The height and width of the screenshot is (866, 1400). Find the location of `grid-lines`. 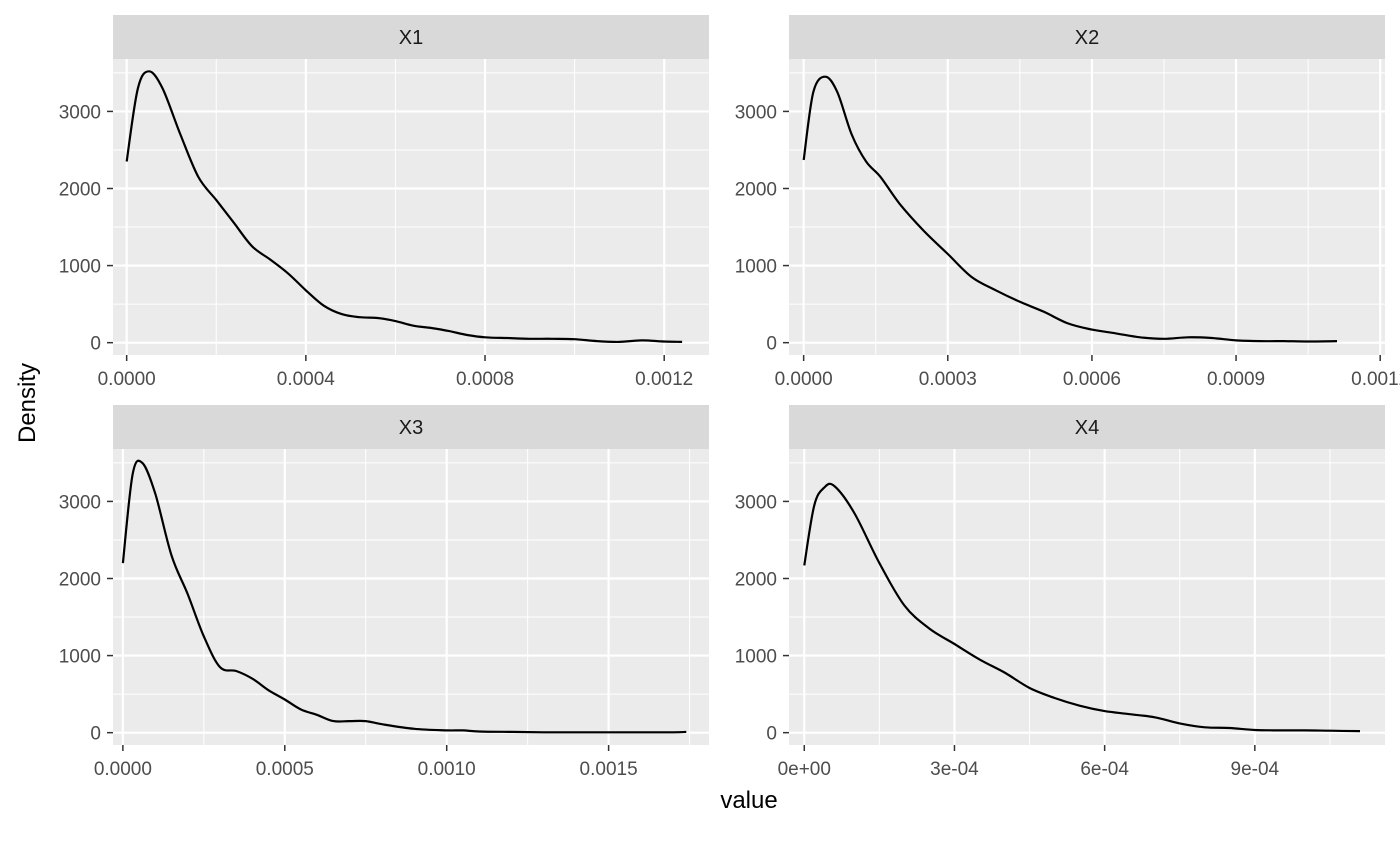

grid-lines is located at coordinates (411, 207).